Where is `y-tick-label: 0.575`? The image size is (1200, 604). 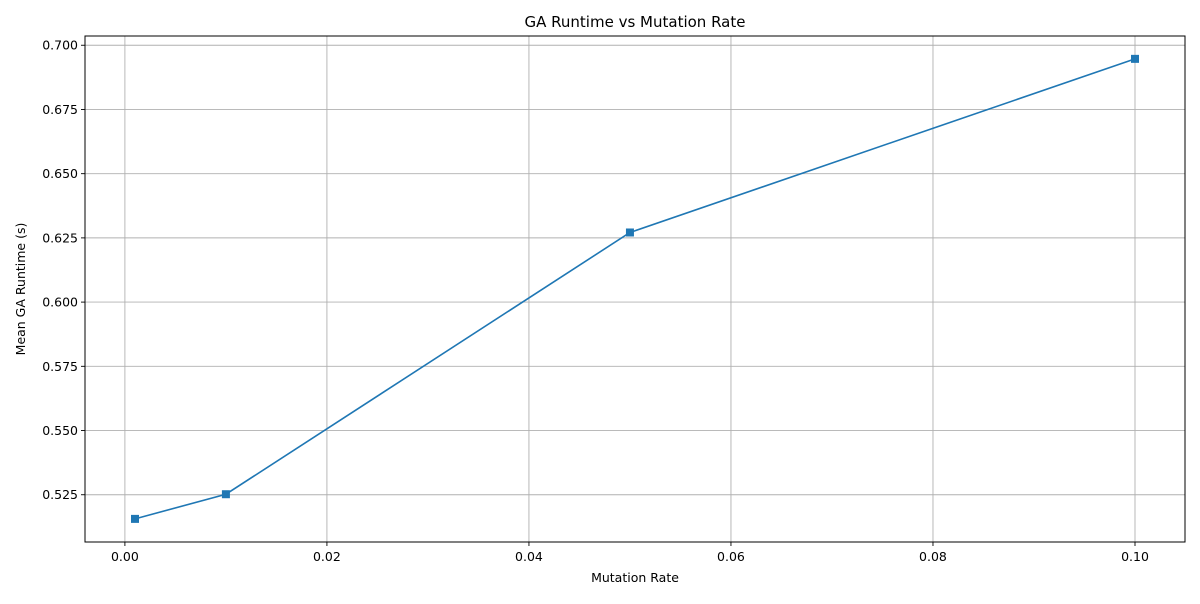
y-tick-label: 0.575 is located at coordinates (60, 366).